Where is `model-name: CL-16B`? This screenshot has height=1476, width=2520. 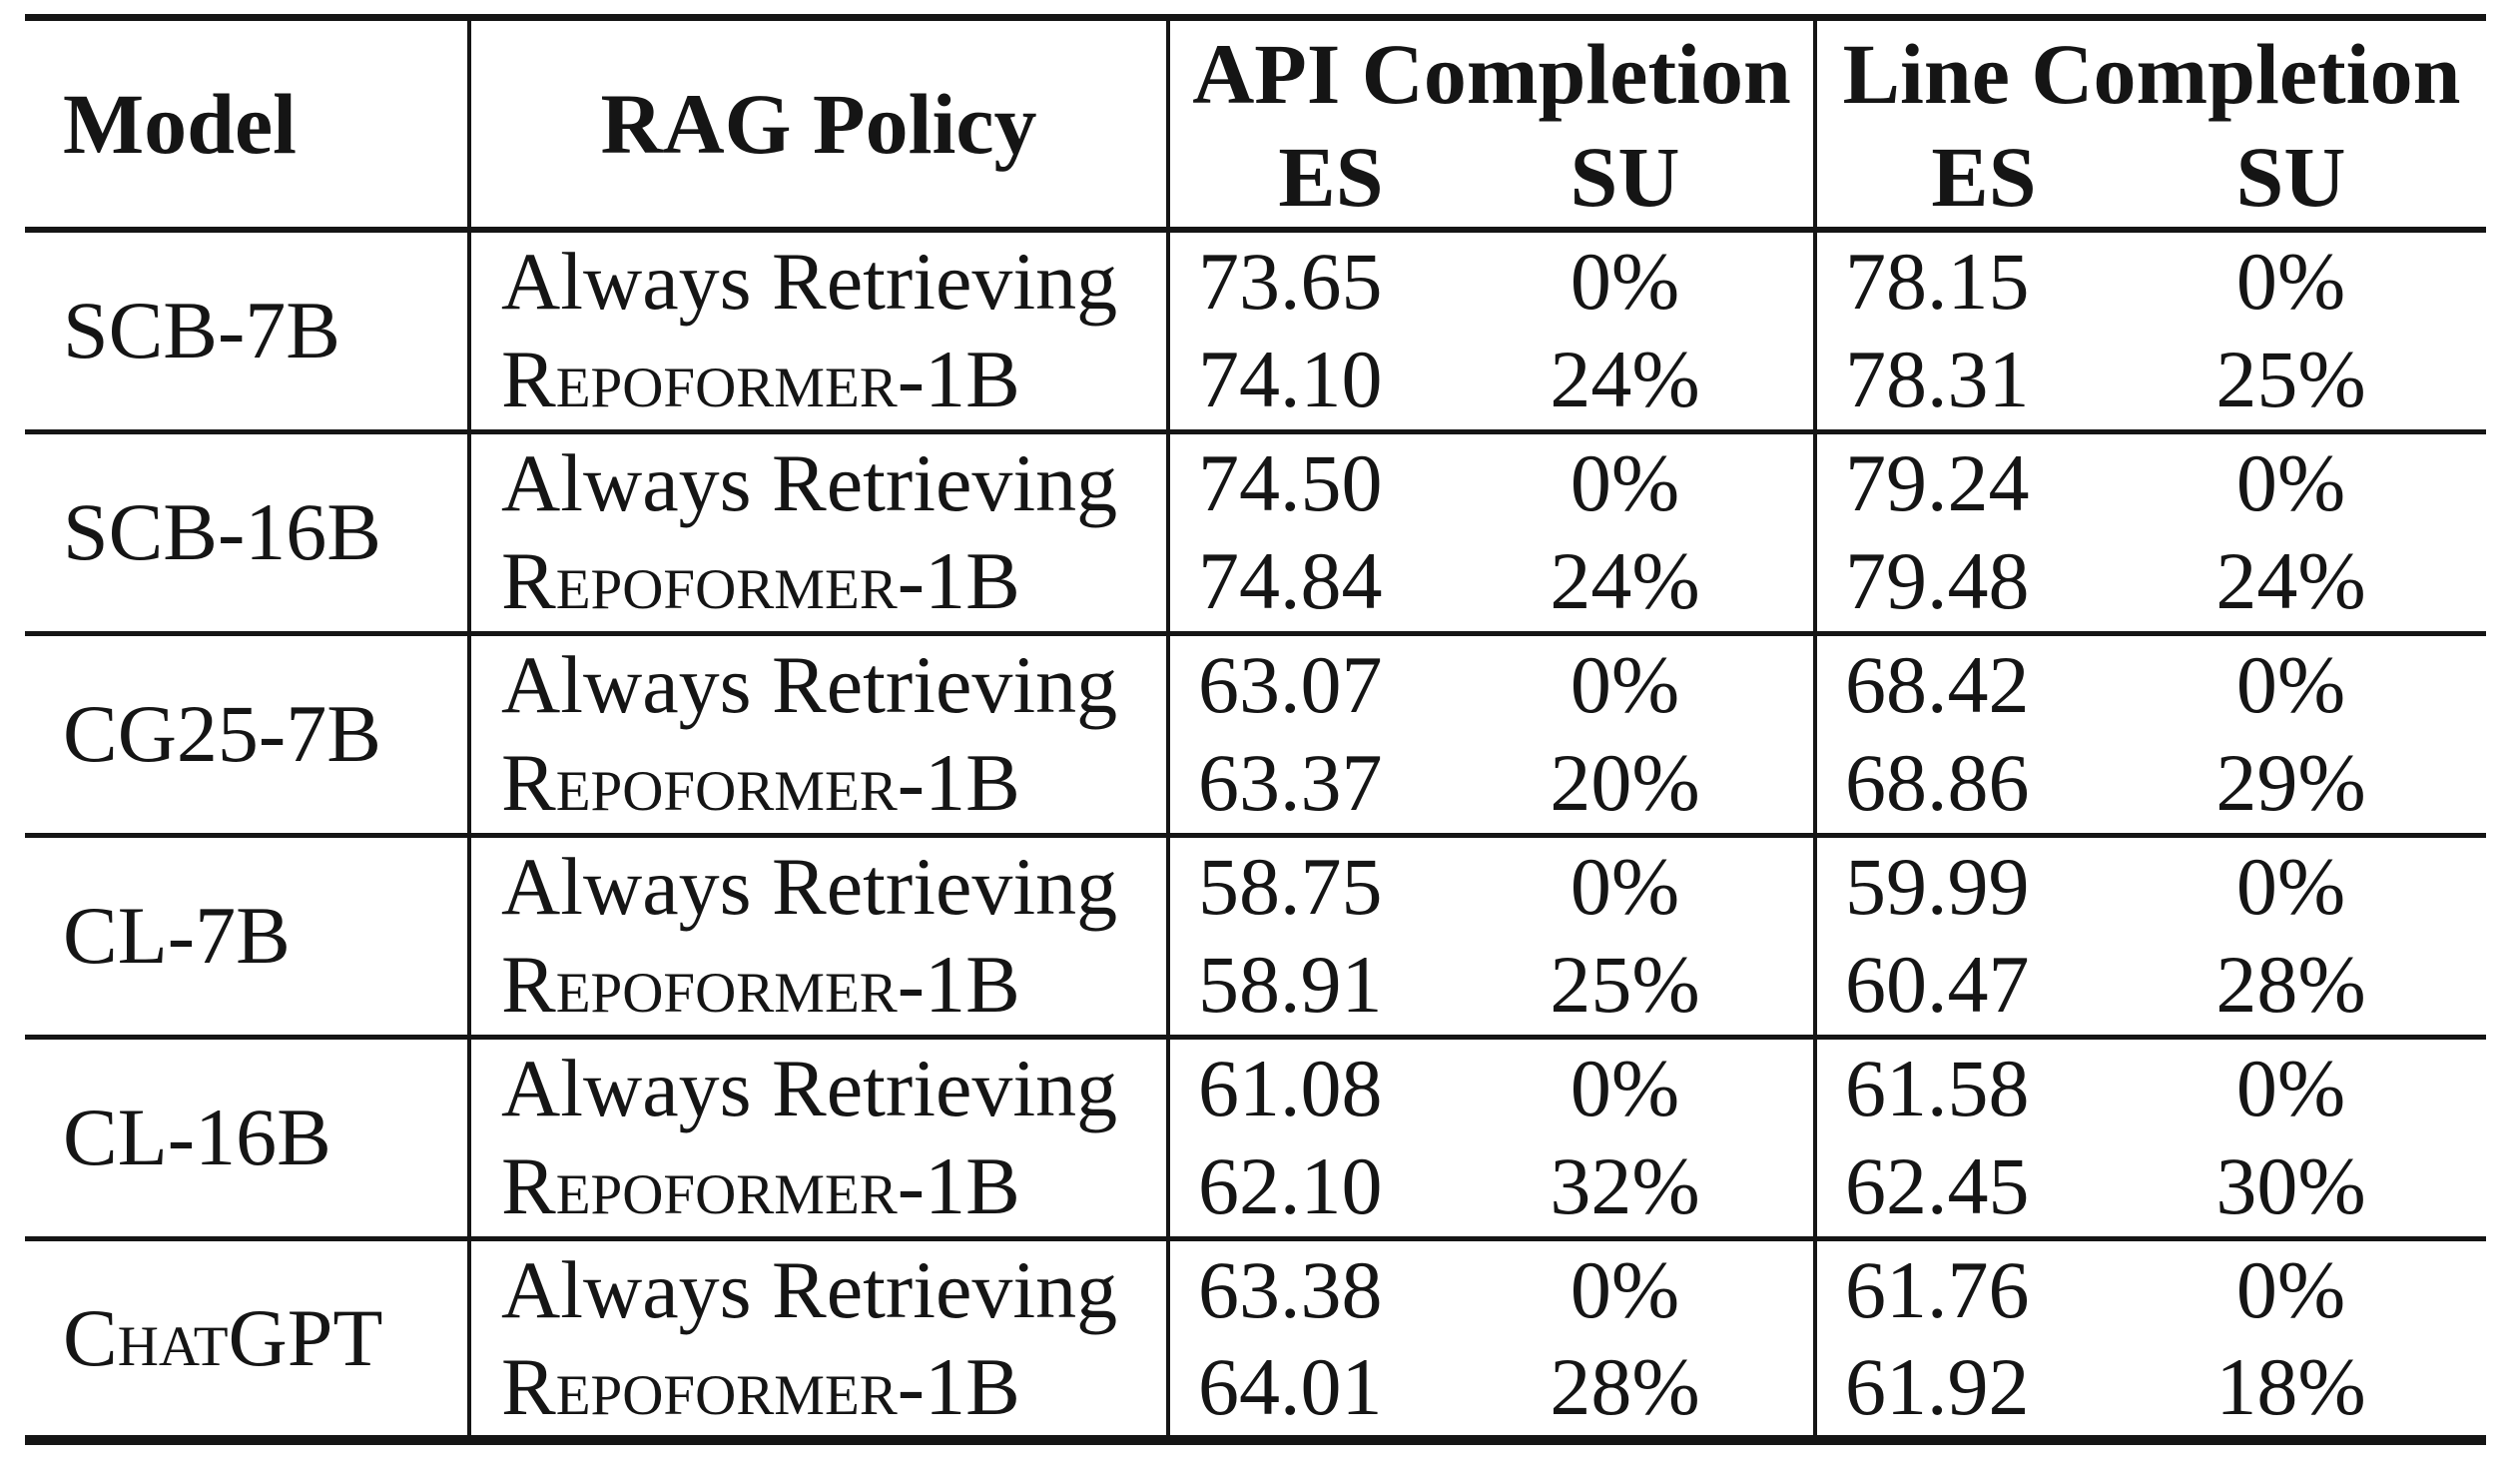
model-name: CL-16B is located at coordinates (197, 1137).